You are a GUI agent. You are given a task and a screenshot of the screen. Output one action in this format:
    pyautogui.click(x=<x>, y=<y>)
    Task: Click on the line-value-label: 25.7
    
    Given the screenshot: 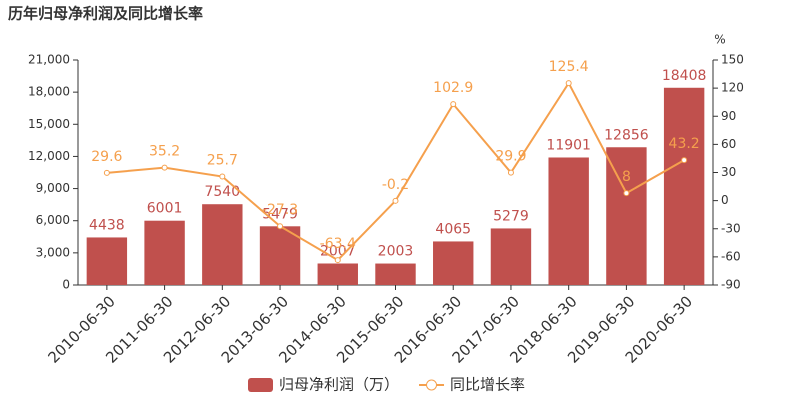 What is the action you would take?
    pyautogui.click(x=222, y=161)
    